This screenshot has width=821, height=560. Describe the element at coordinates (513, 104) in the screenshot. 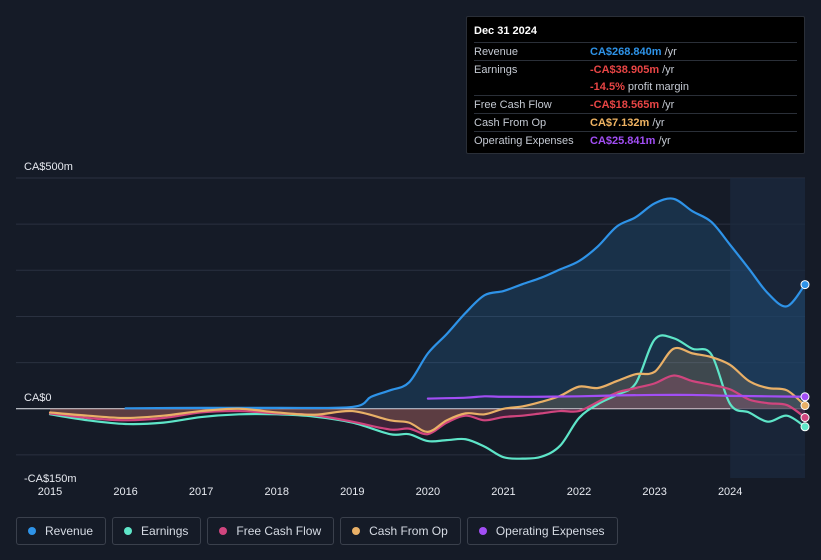

I see `tooltip-label: Free Cash Flow` at that location.